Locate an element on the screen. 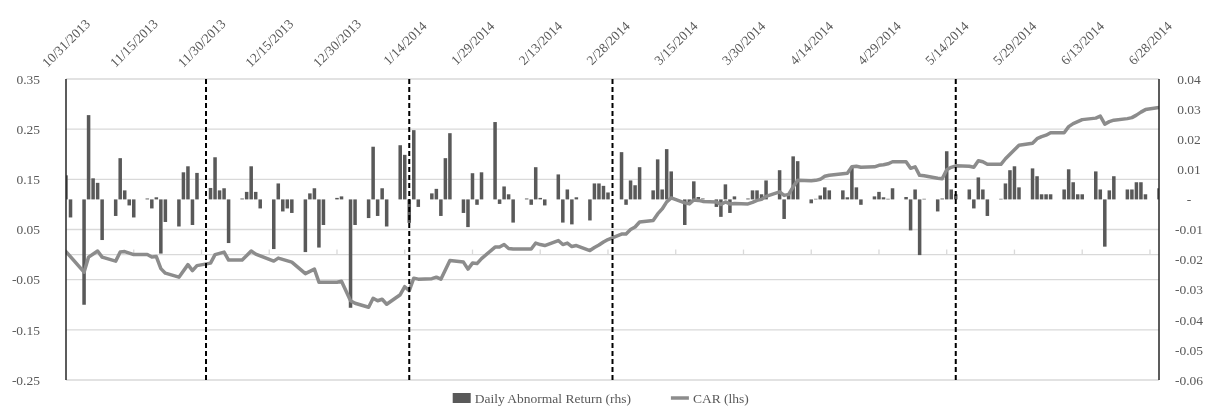  y2-tick-label: -0.03 is located at coordinates (1189, 290).